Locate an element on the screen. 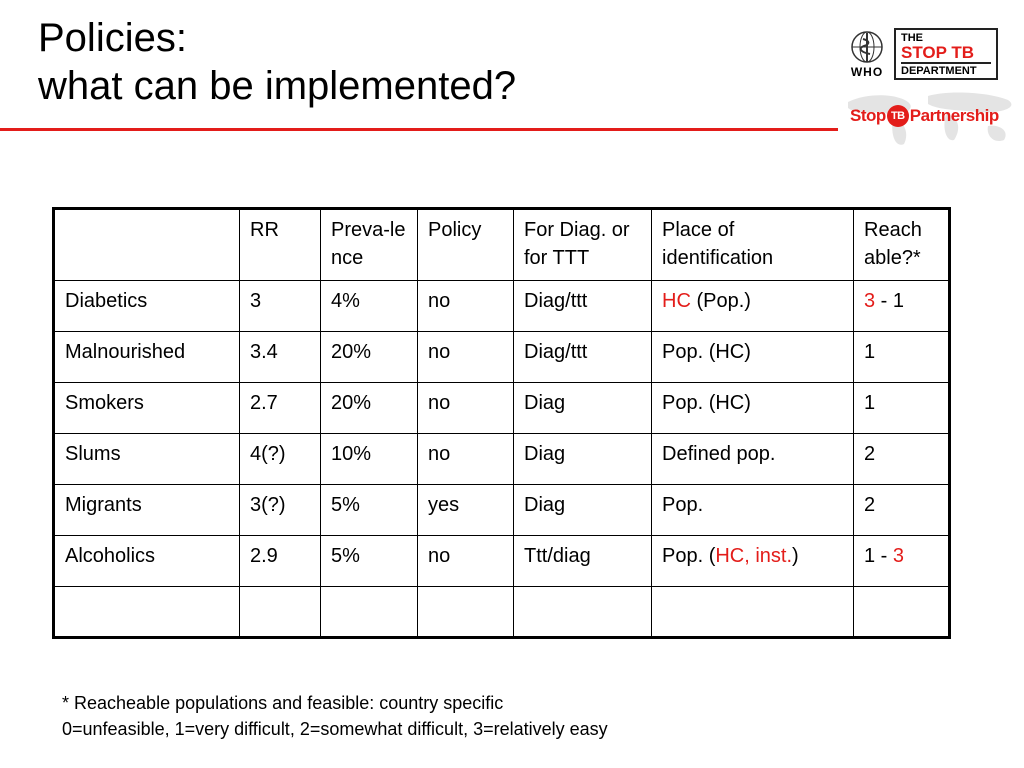 This screenshot has height=768, width=1024. who-logo: WHO is located at coordinates (867, 56).